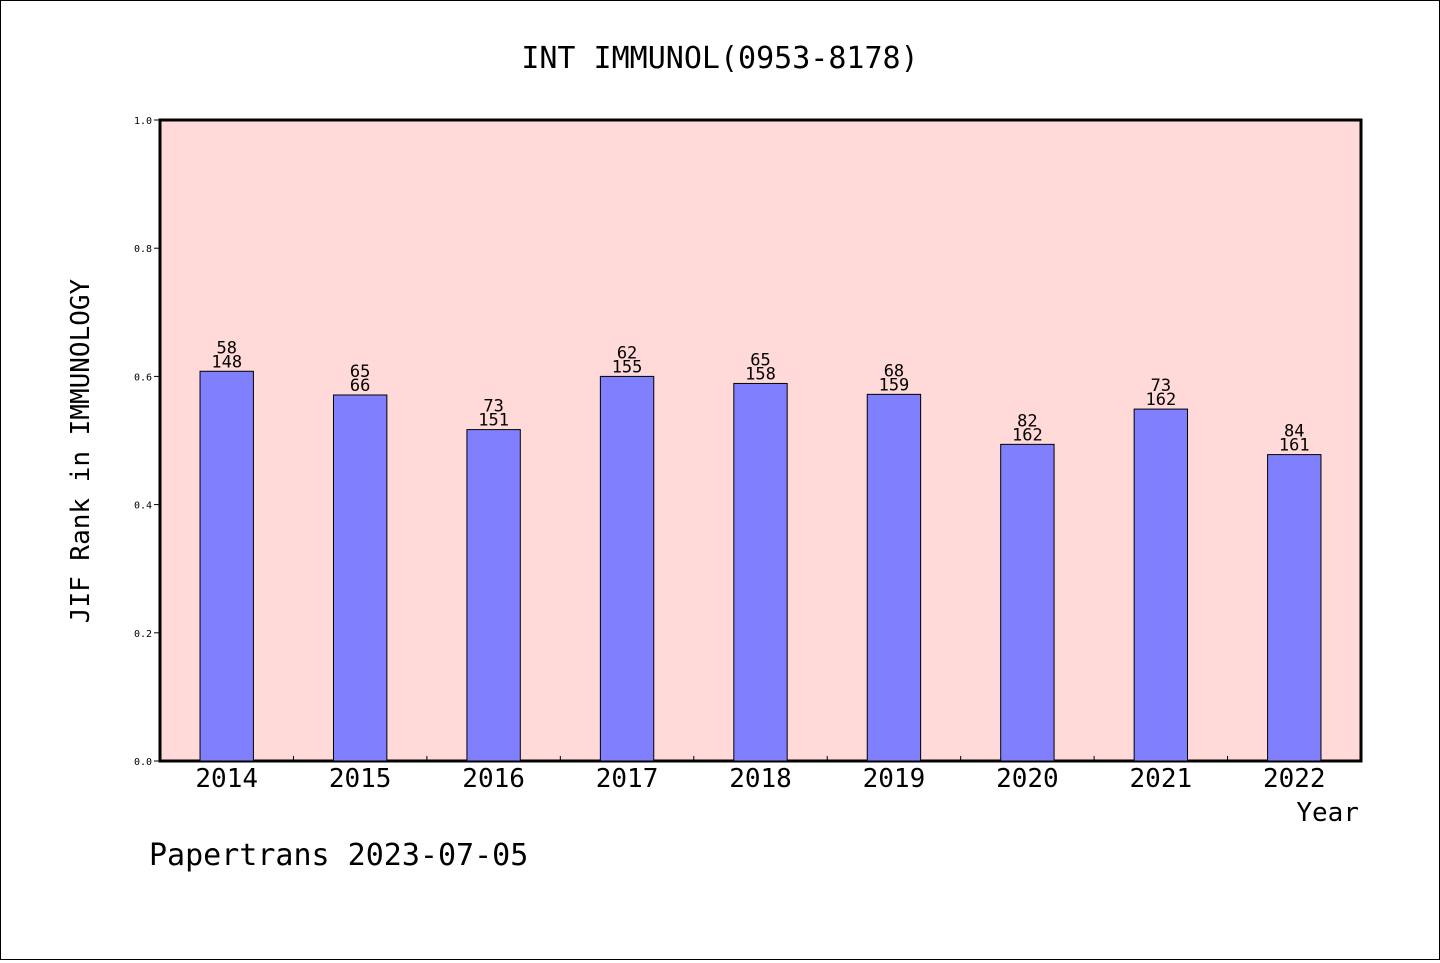  What do you see at coordinates (360, 386) in the screenshot?
I see `bar-total-label: 66` at bounding box center [360, 386].